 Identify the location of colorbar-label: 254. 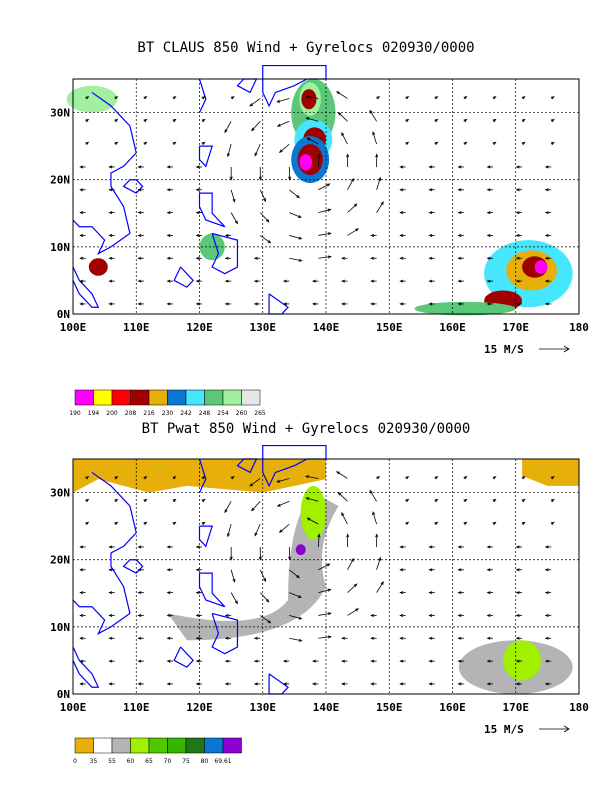
(223, 413).